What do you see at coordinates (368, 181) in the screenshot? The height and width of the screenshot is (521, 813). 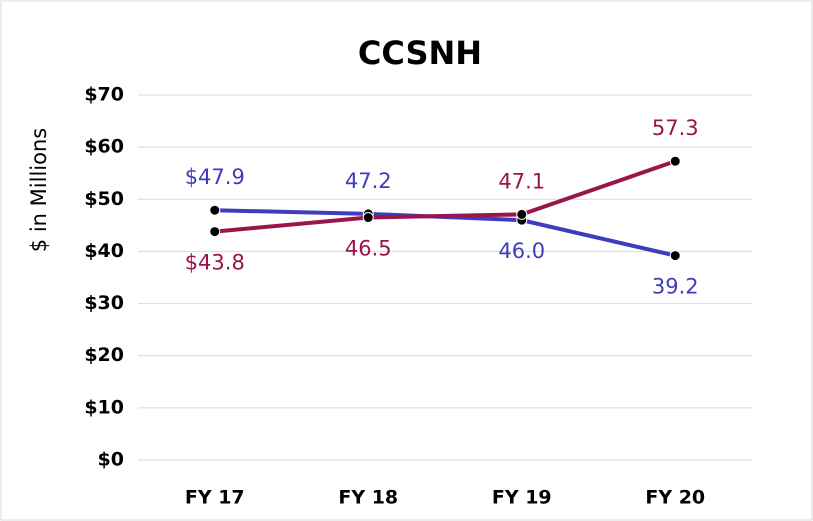 I see `data-label: 47.2` at bounding box center [368, 181].